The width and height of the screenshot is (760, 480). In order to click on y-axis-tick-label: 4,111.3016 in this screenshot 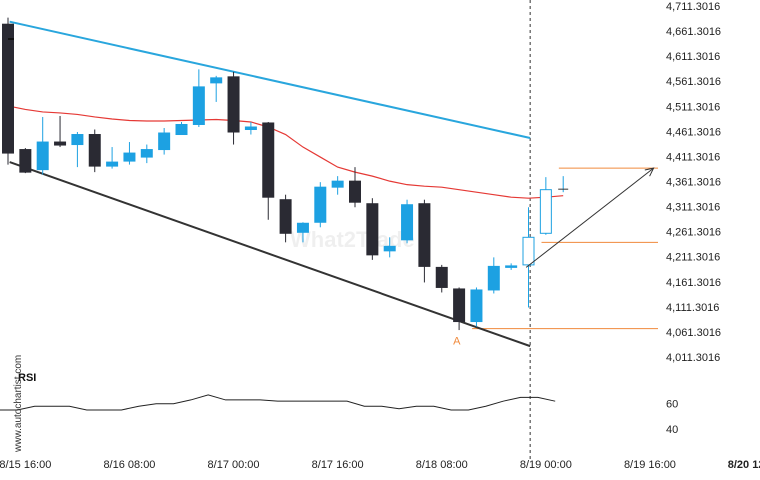, I will do `click(692, 308)`.